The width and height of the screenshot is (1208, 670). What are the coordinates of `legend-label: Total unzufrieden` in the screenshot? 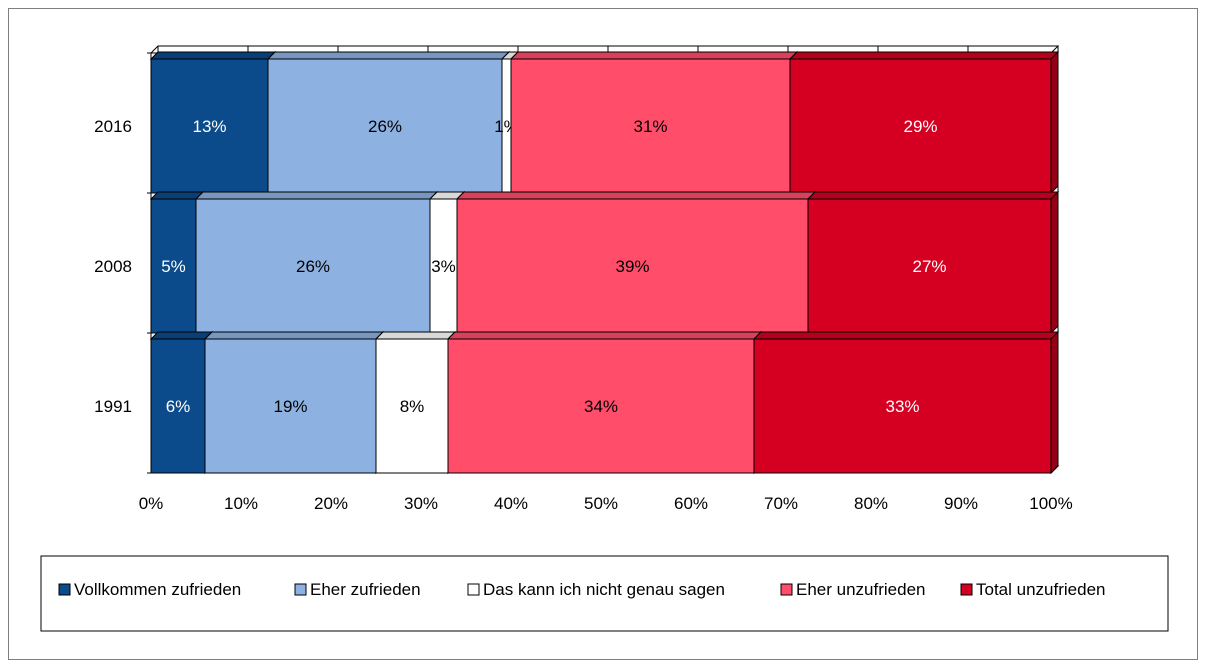 It's located at (1040, 589).